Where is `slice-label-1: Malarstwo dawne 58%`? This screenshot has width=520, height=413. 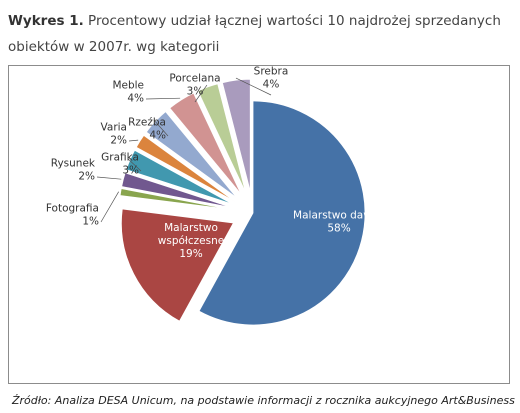 slice-label-1: Malarstwo dawne 58% is located at coordinates (339, 222).